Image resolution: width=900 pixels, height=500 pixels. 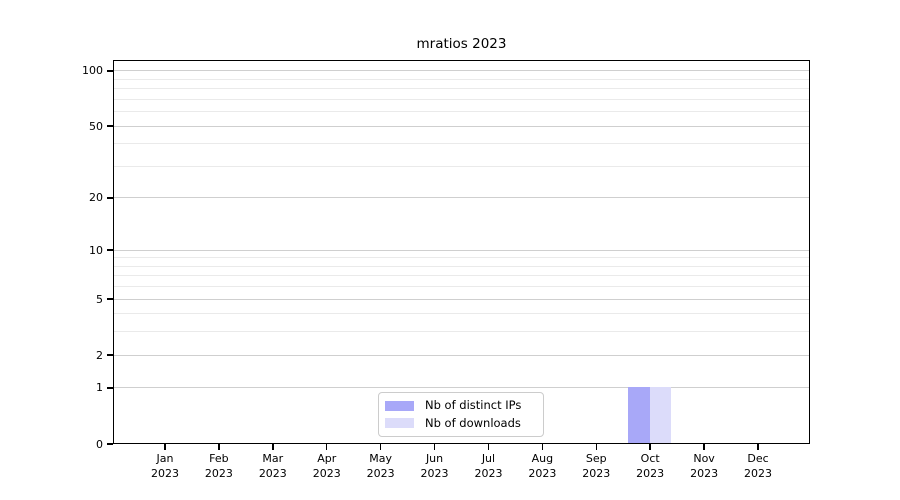 What do you see at coordinates (99, 444) in the screenshot?
I see `y-tick-label: 0` at bounding box center [99, 444].